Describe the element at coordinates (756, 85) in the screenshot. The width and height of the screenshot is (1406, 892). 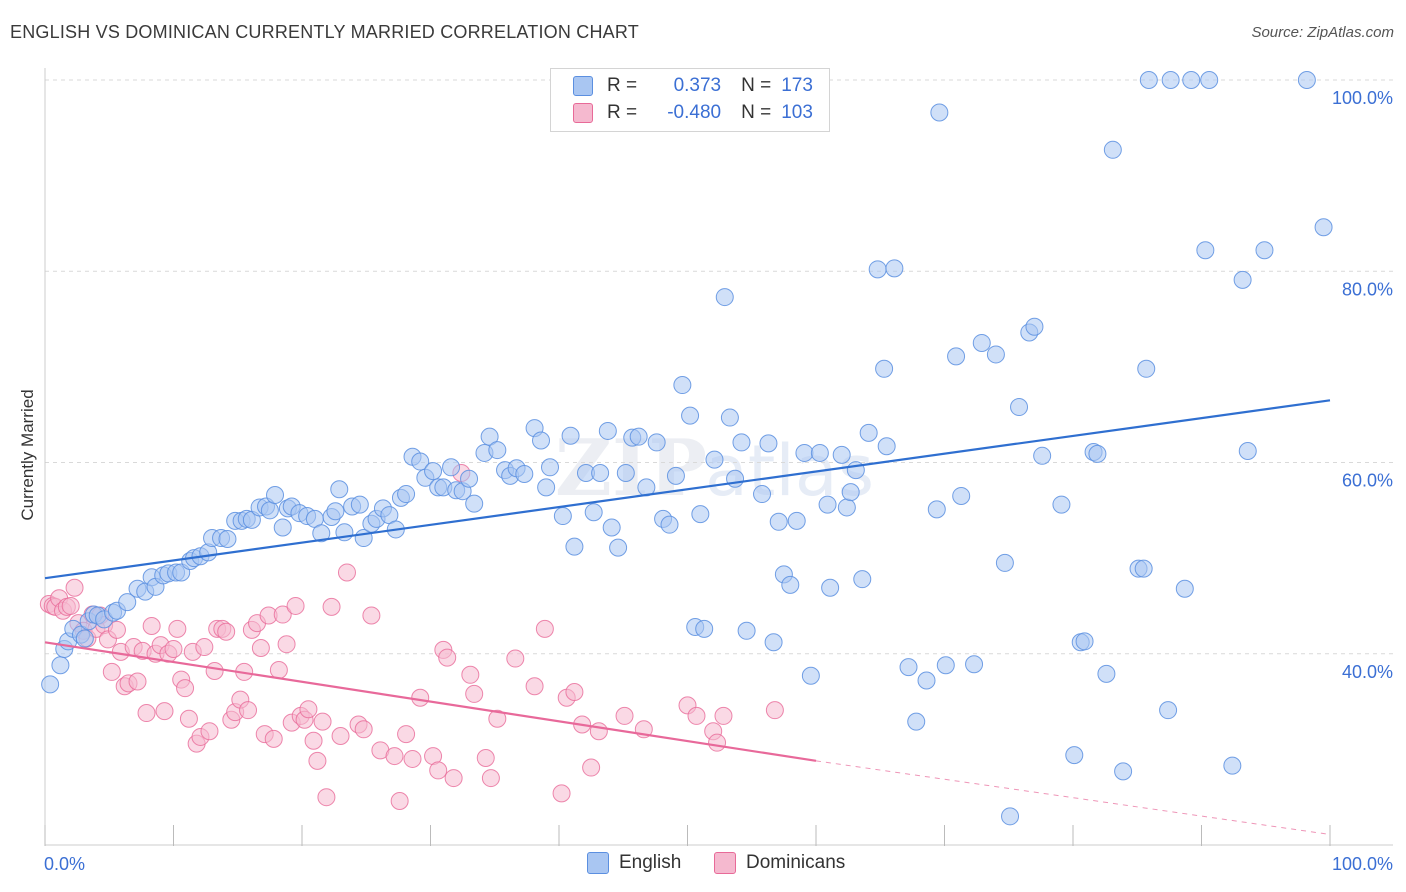
I see `legend-n-label-english: N =` at that location.